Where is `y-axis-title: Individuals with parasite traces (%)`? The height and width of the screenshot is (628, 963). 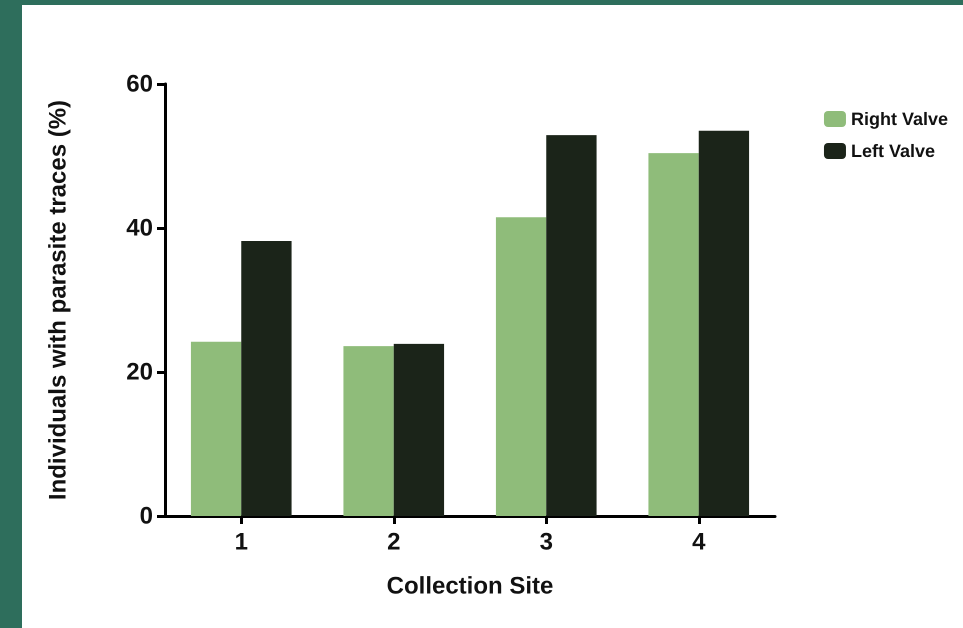 y-axis-title: Individuals with parasite traces (%) is located at coordinates (58, 300).